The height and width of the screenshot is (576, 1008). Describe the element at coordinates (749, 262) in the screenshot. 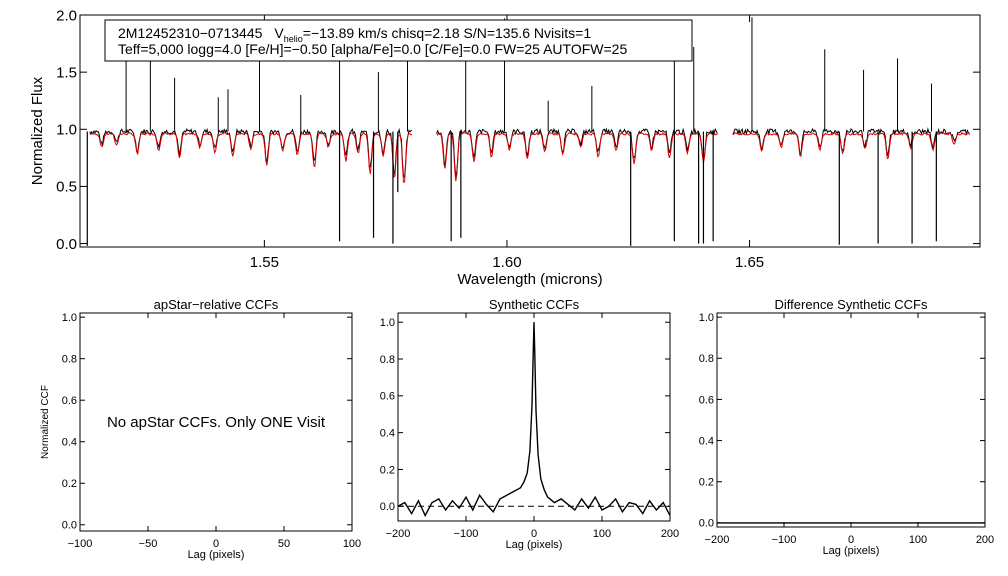

I see `spectrum-x-tick-label: 1.65` at that location.